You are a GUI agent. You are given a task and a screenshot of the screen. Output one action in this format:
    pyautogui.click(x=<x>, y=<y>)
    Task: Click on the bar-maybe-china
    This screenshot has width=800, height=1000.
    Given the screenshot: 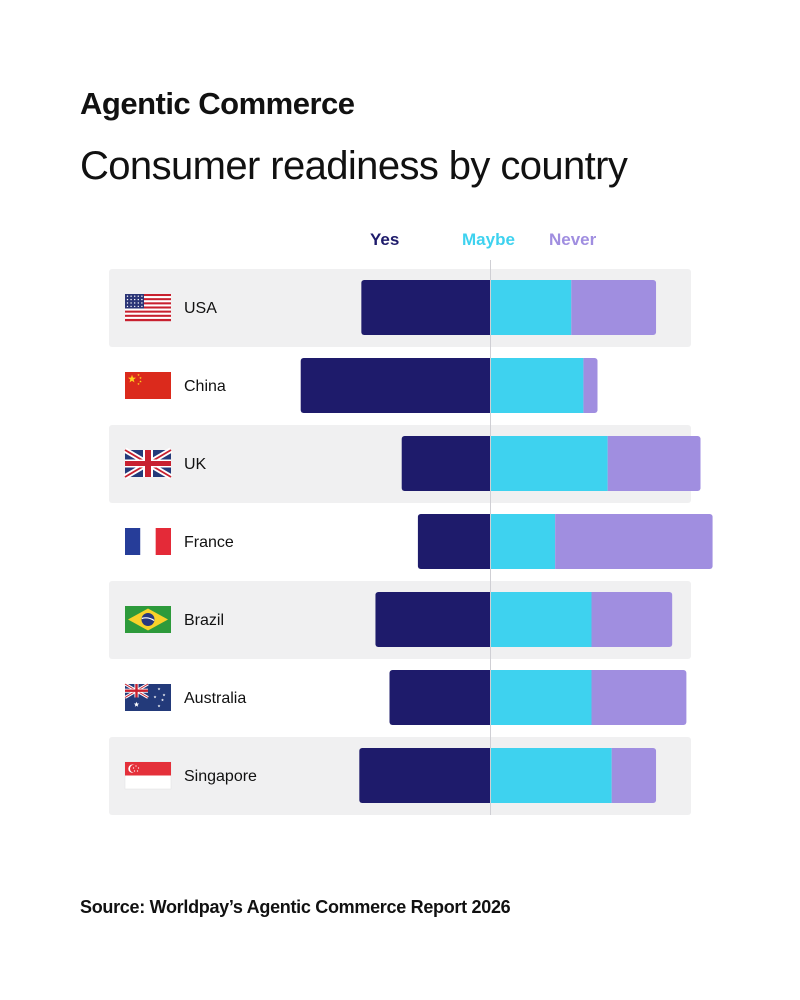 What is the action you would take?
    pyautogui.click(x=537, y=385)
    